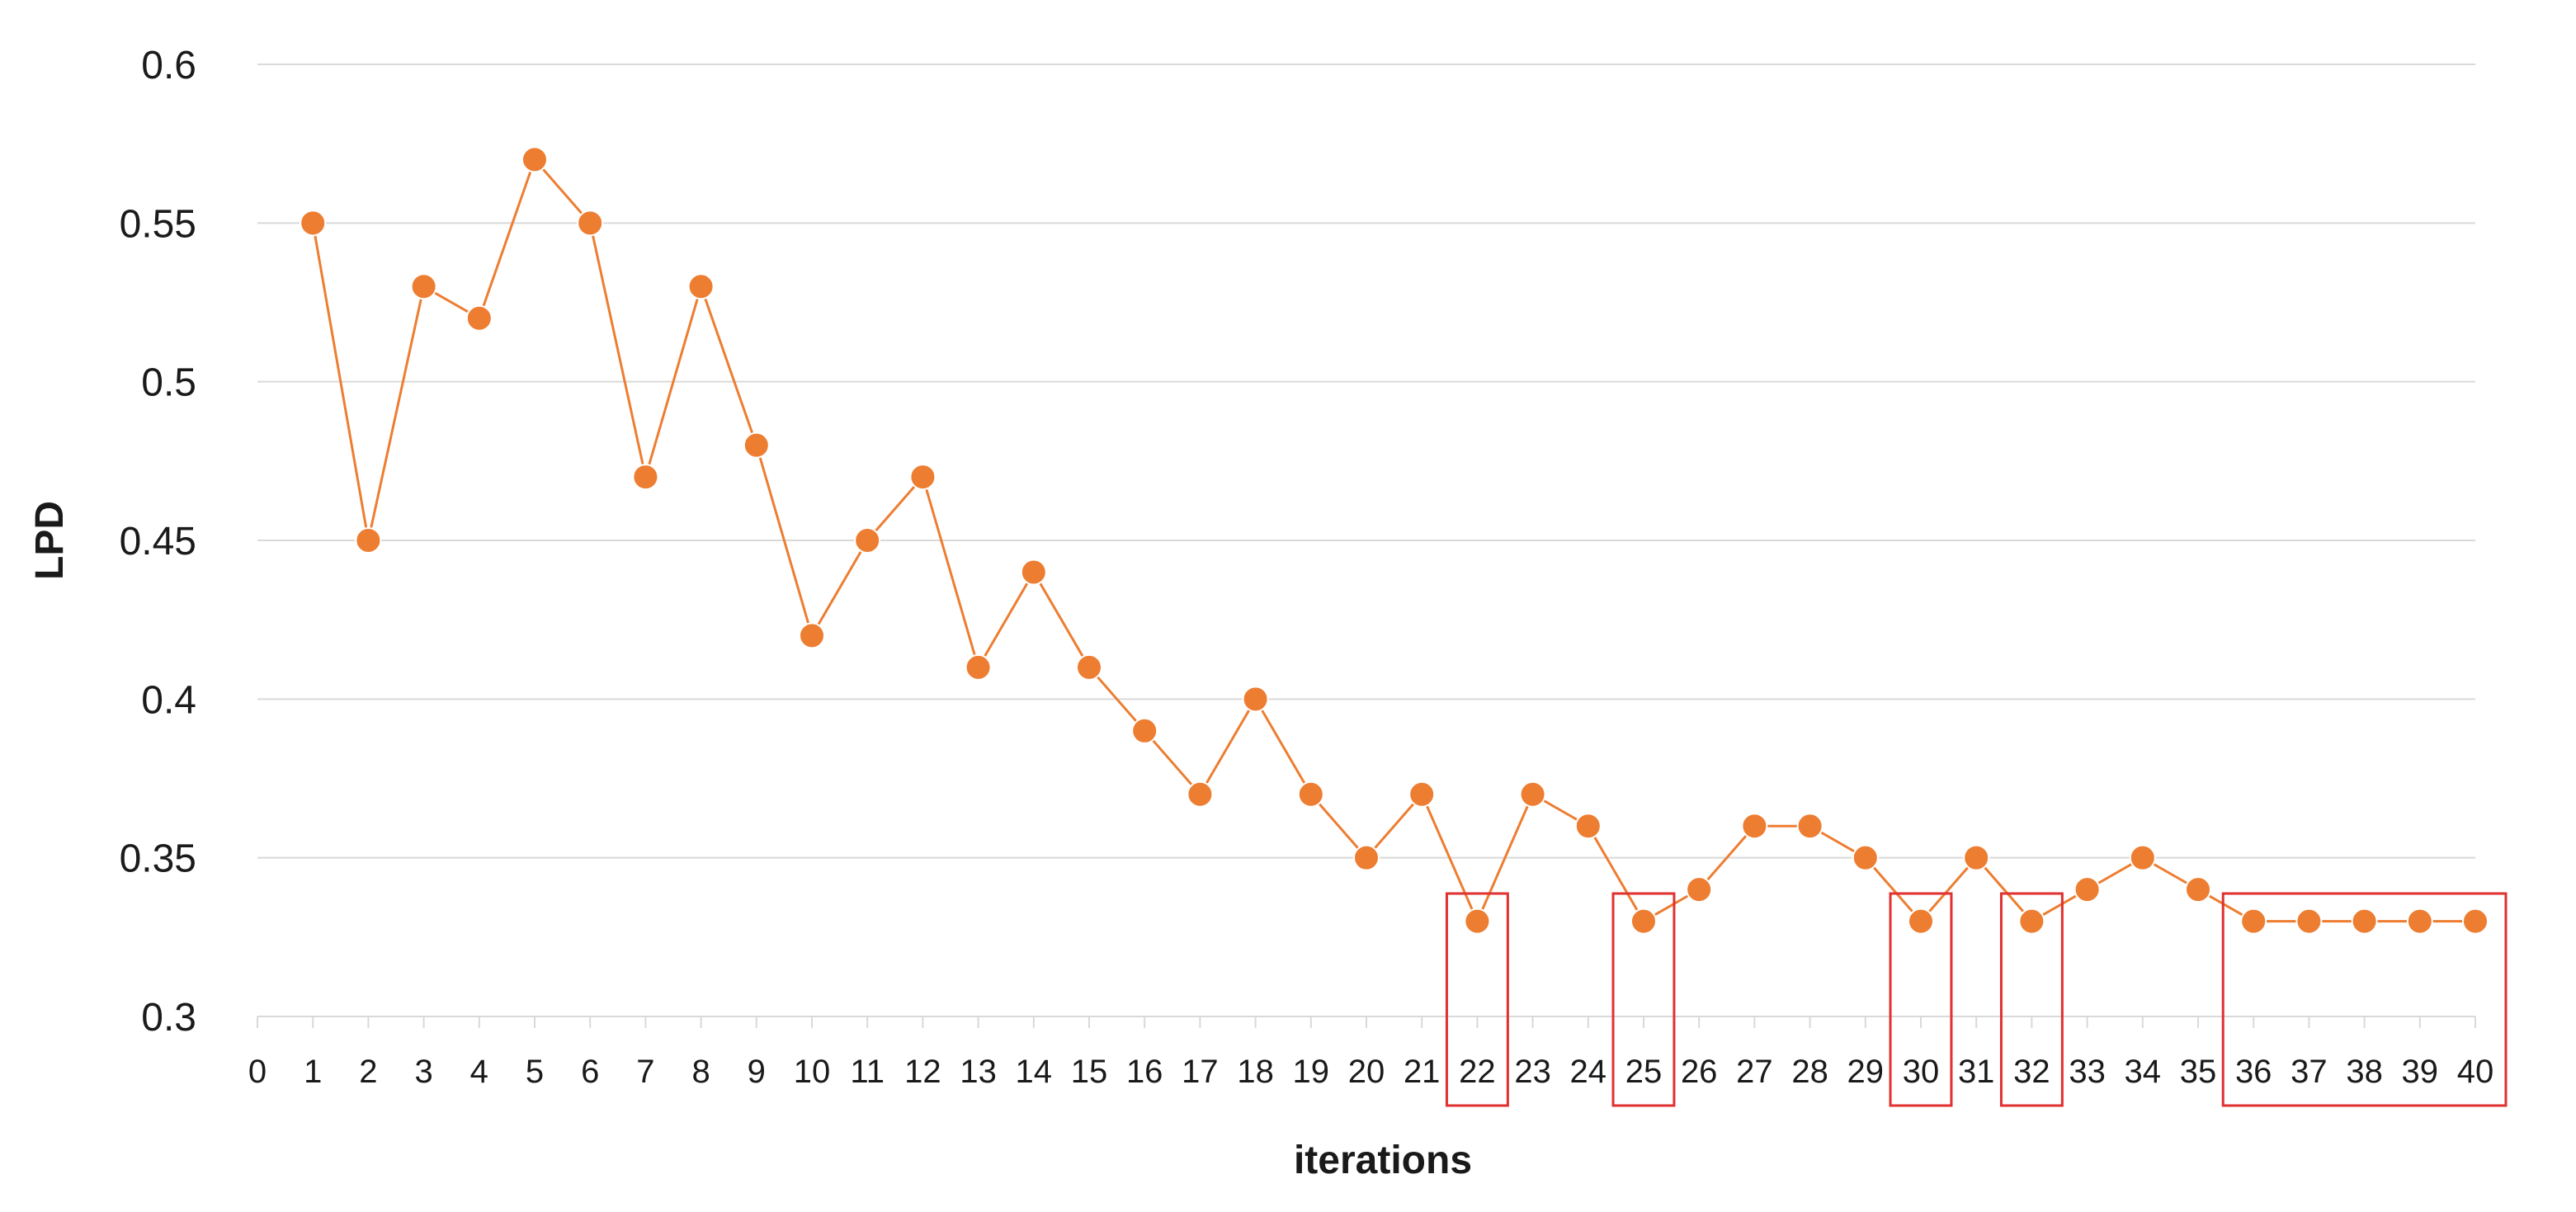 This screenshot has width=2576, height=1212. I want to click on x-tick-label: 15, so click(1089, 1072).